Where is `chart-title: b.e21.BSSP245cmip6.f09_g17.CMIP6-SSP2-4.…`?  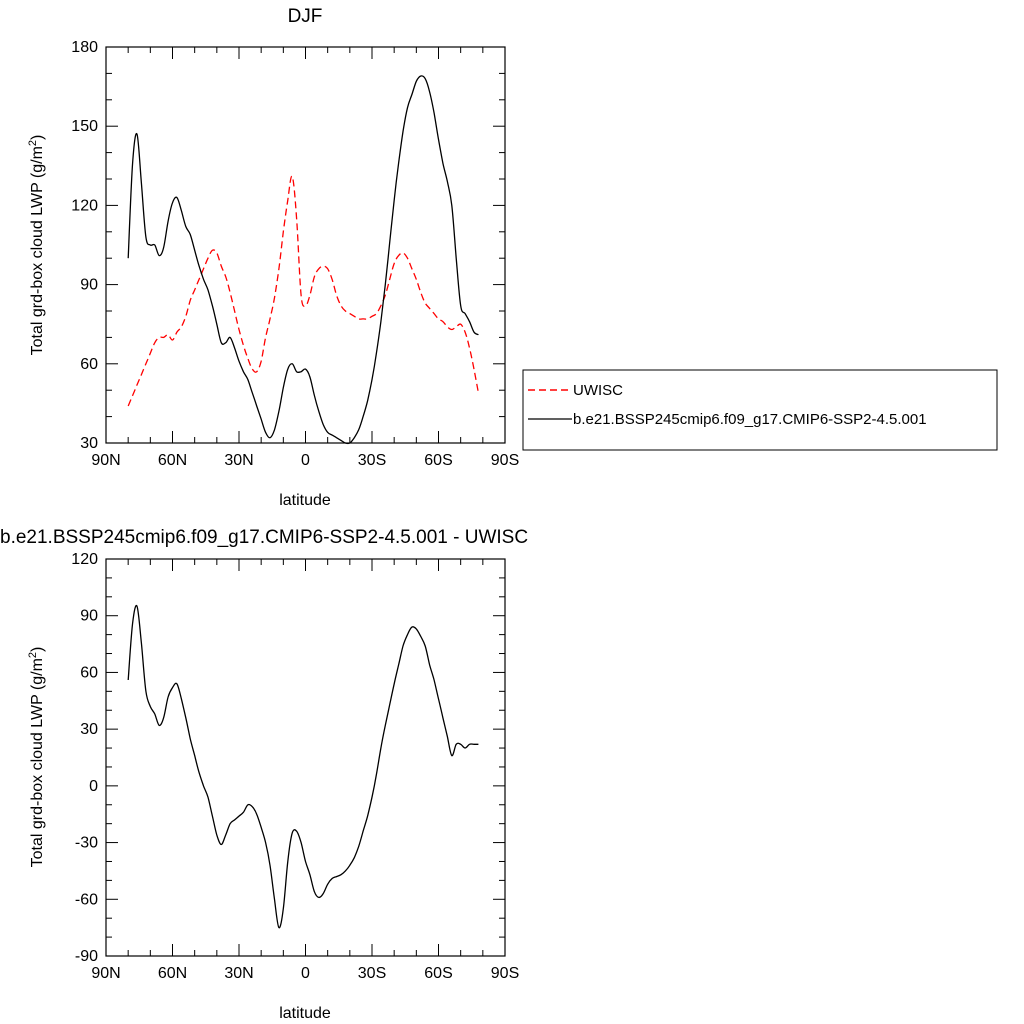
chart-title: b.e21.BSSP245cmip6.f09_g17.CMIP6-SSP2-4.… is located at coordinates (264, 537).